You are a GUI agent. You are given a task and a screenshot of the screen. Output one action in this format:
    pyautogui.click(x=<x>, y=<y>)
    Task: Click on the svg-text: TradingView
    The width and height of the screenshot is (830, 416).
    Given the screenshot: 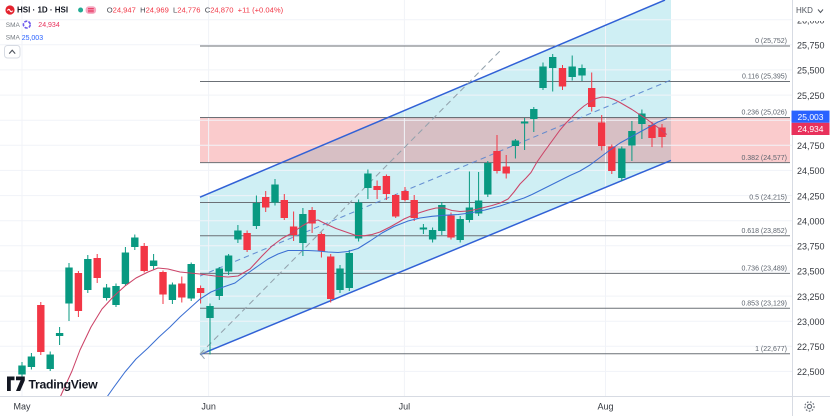 What is the action you would take?
    pyautogui.click(x=64, y=385)
    